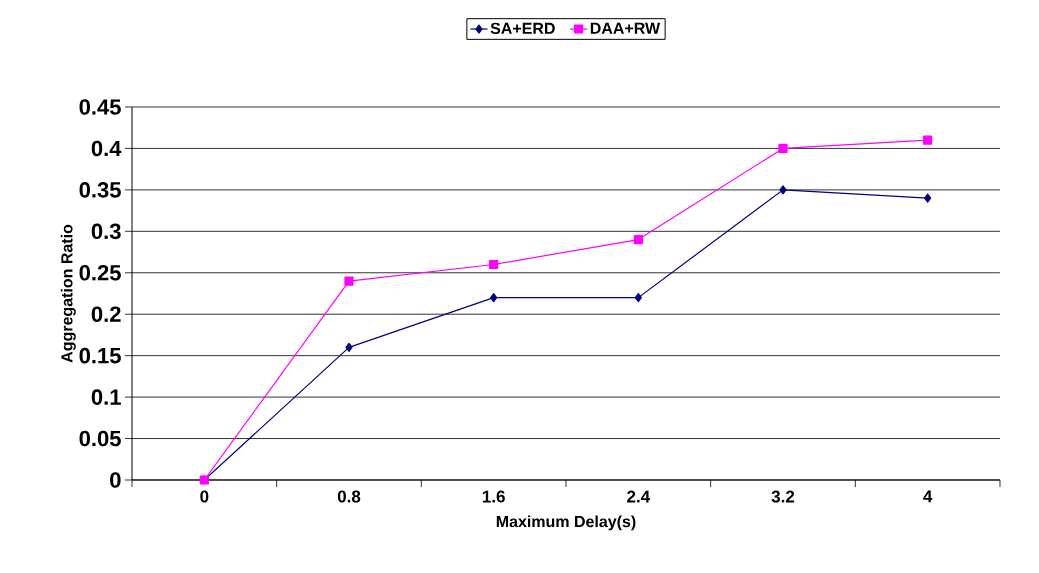 Image resolution: width=1039 pixels, height=573 pixels. What do you see at coordinates (100, 107) in the screenshot?
I see `y-tick-label: 0.45` at bounding box center [100, 107].